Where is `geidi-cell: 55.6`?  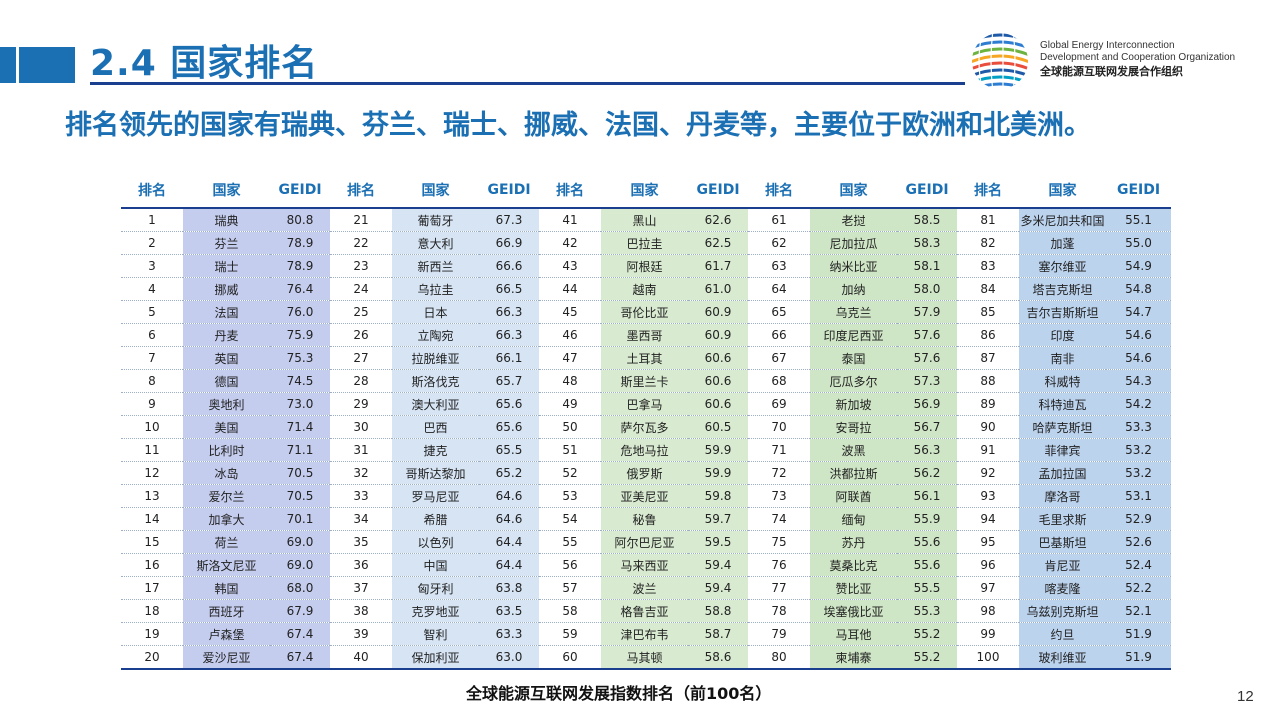
geidi-cell: 55.6 is located at coordinates (927, 542).